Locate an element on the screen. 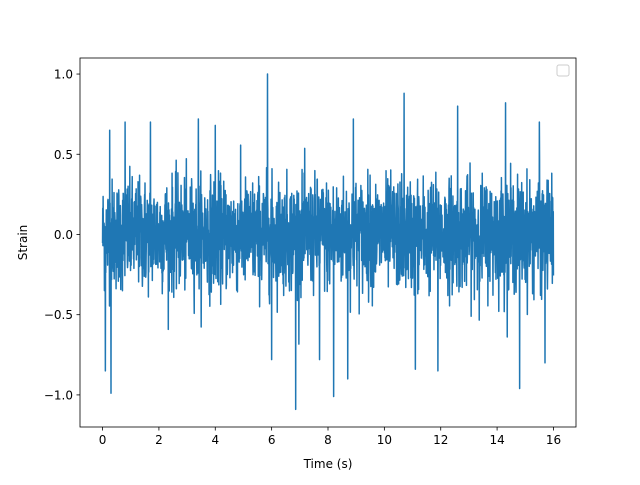  x-axis-label: Time (s) is located at coordinates (328, 464).